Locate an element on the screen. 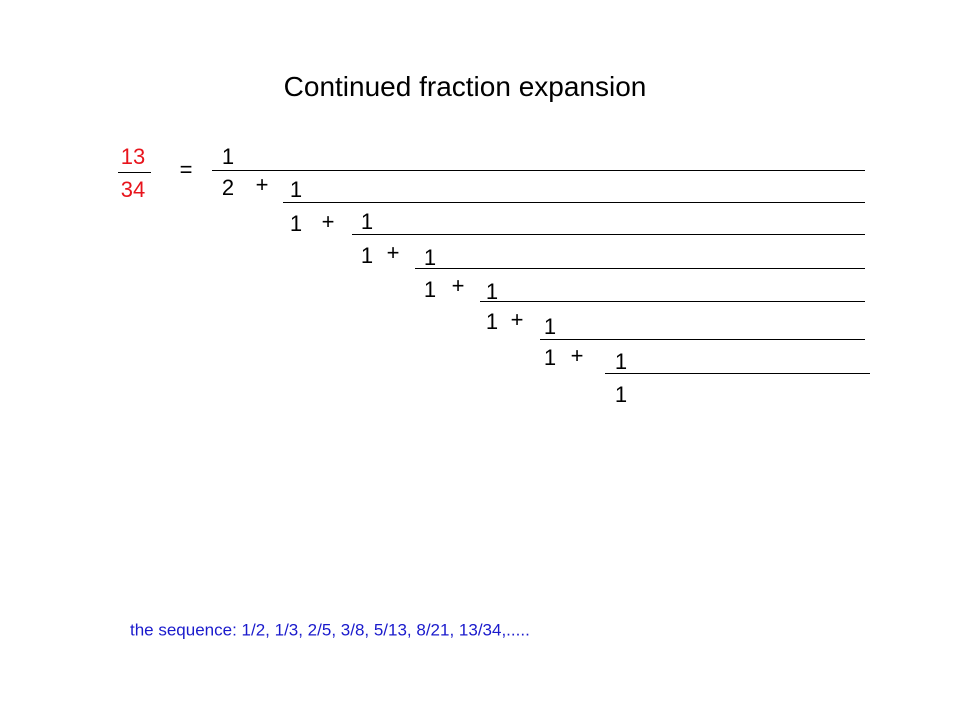 This screenshot has width=960, height=720. denominator: 2 is located at coordinates (228, 187).